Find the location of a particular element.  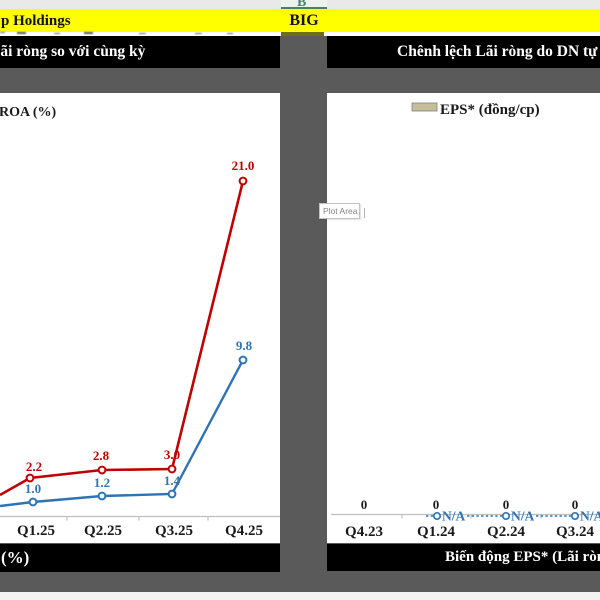

svg-text: Q1.24 is located at coordinates (436, 532).